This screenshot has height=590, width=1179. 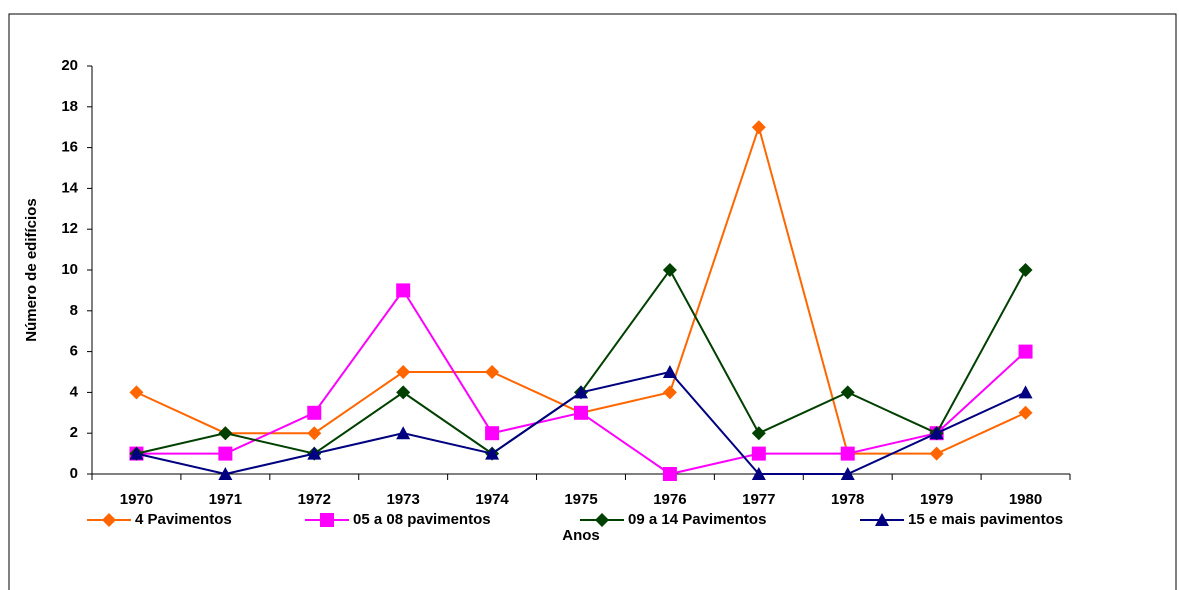 What do you see at coordinates (1025, 499) in the screenshot?
I see `x-tick-label: 1980` at bounding box center [1025, 499].